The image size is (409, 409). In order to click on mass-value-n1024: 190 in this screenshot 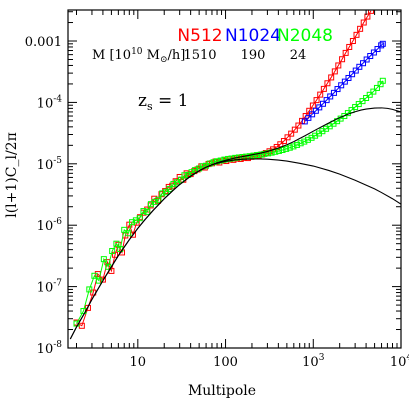, I will do `click(253, 55)`.